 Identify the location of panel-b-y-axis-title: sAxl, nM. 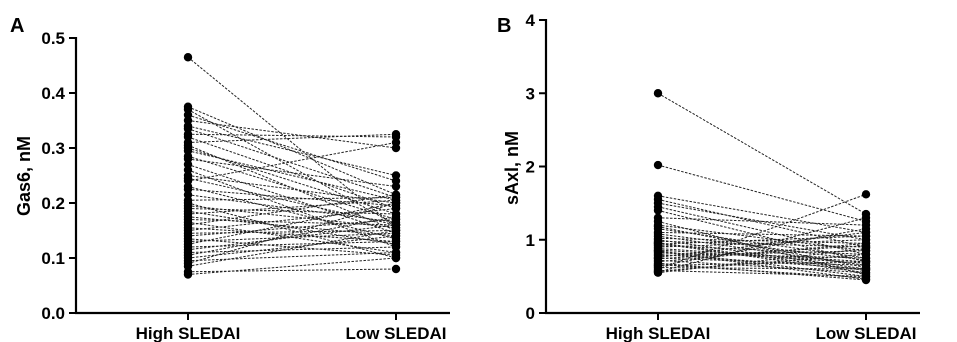
(512, 168).